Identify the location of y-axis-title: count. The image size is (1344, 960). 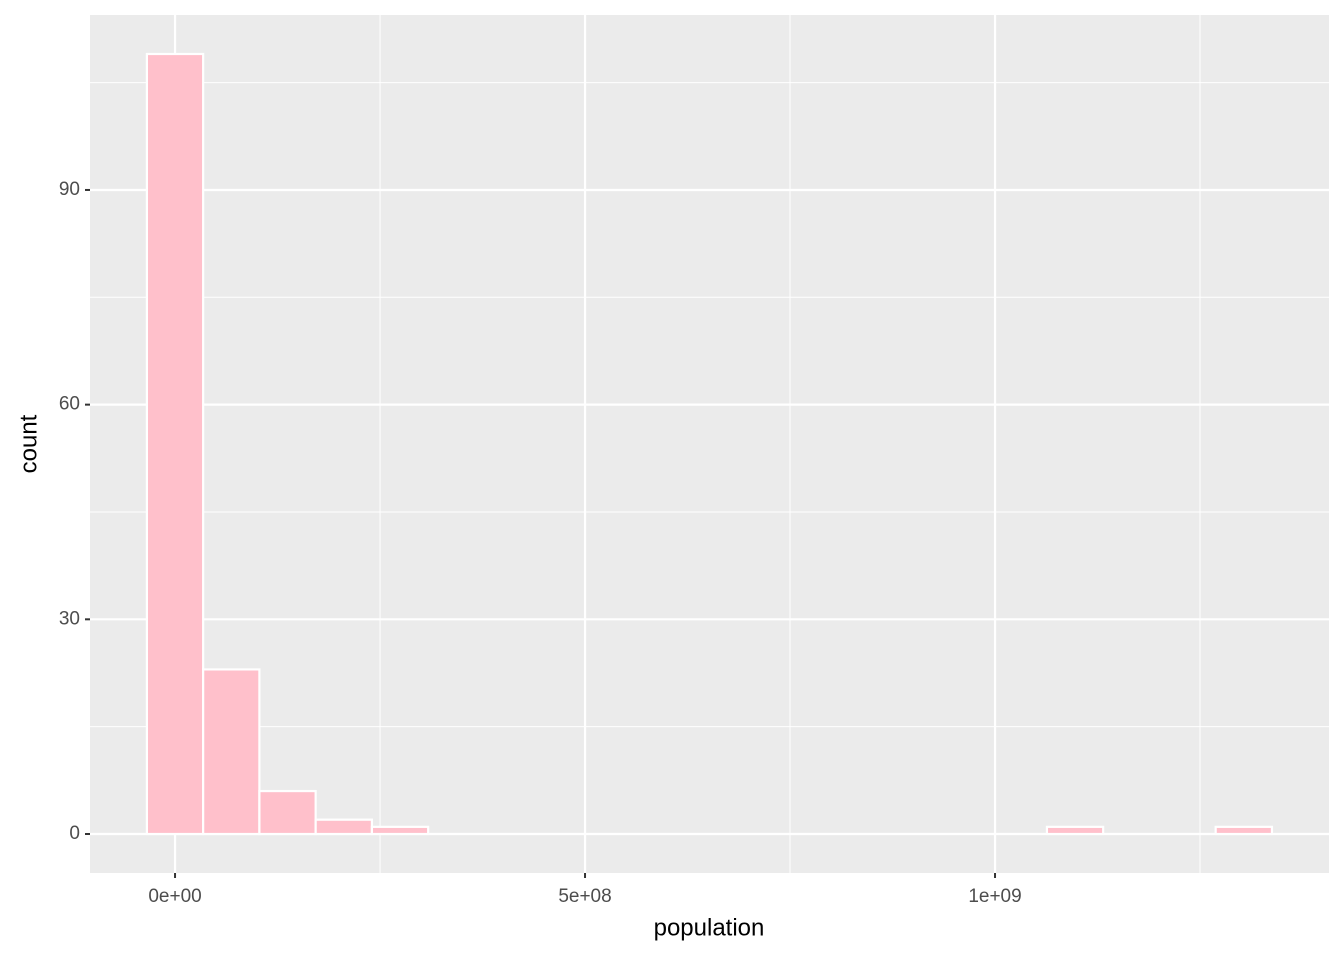
(28, 443).